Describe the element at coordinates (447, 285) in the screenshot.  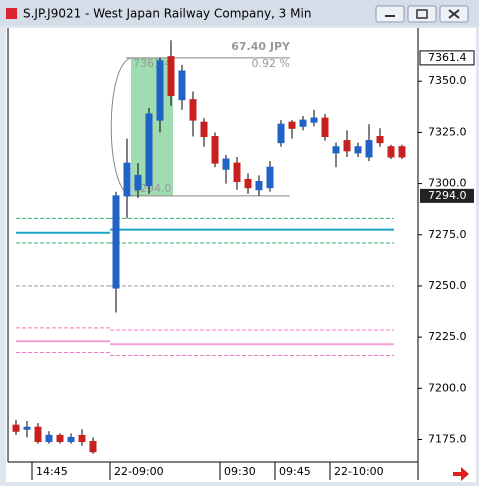
I see `y-tick-label: 7250.0` at that location.